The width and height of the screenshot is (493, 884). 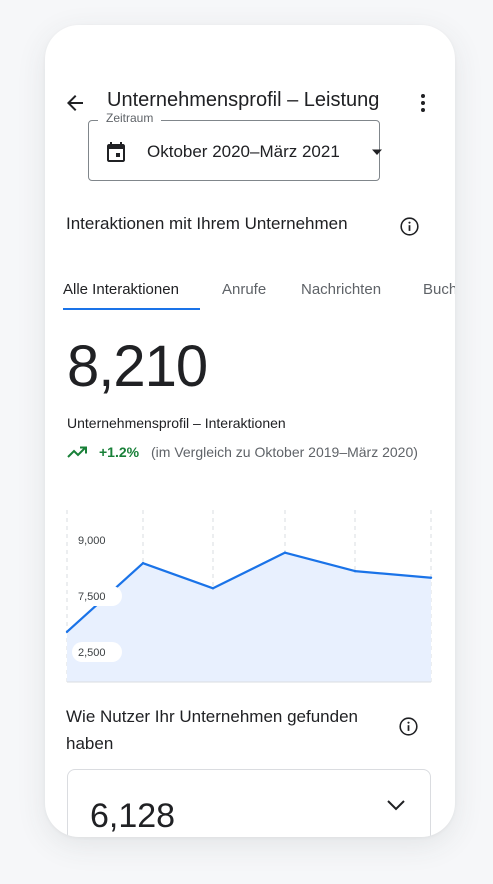 What do you see at coordinates (176, 423) in the screenshot?
I see `metric-label: Unternehmensprofil – Interaktionen` at bounding box center [176, 423].